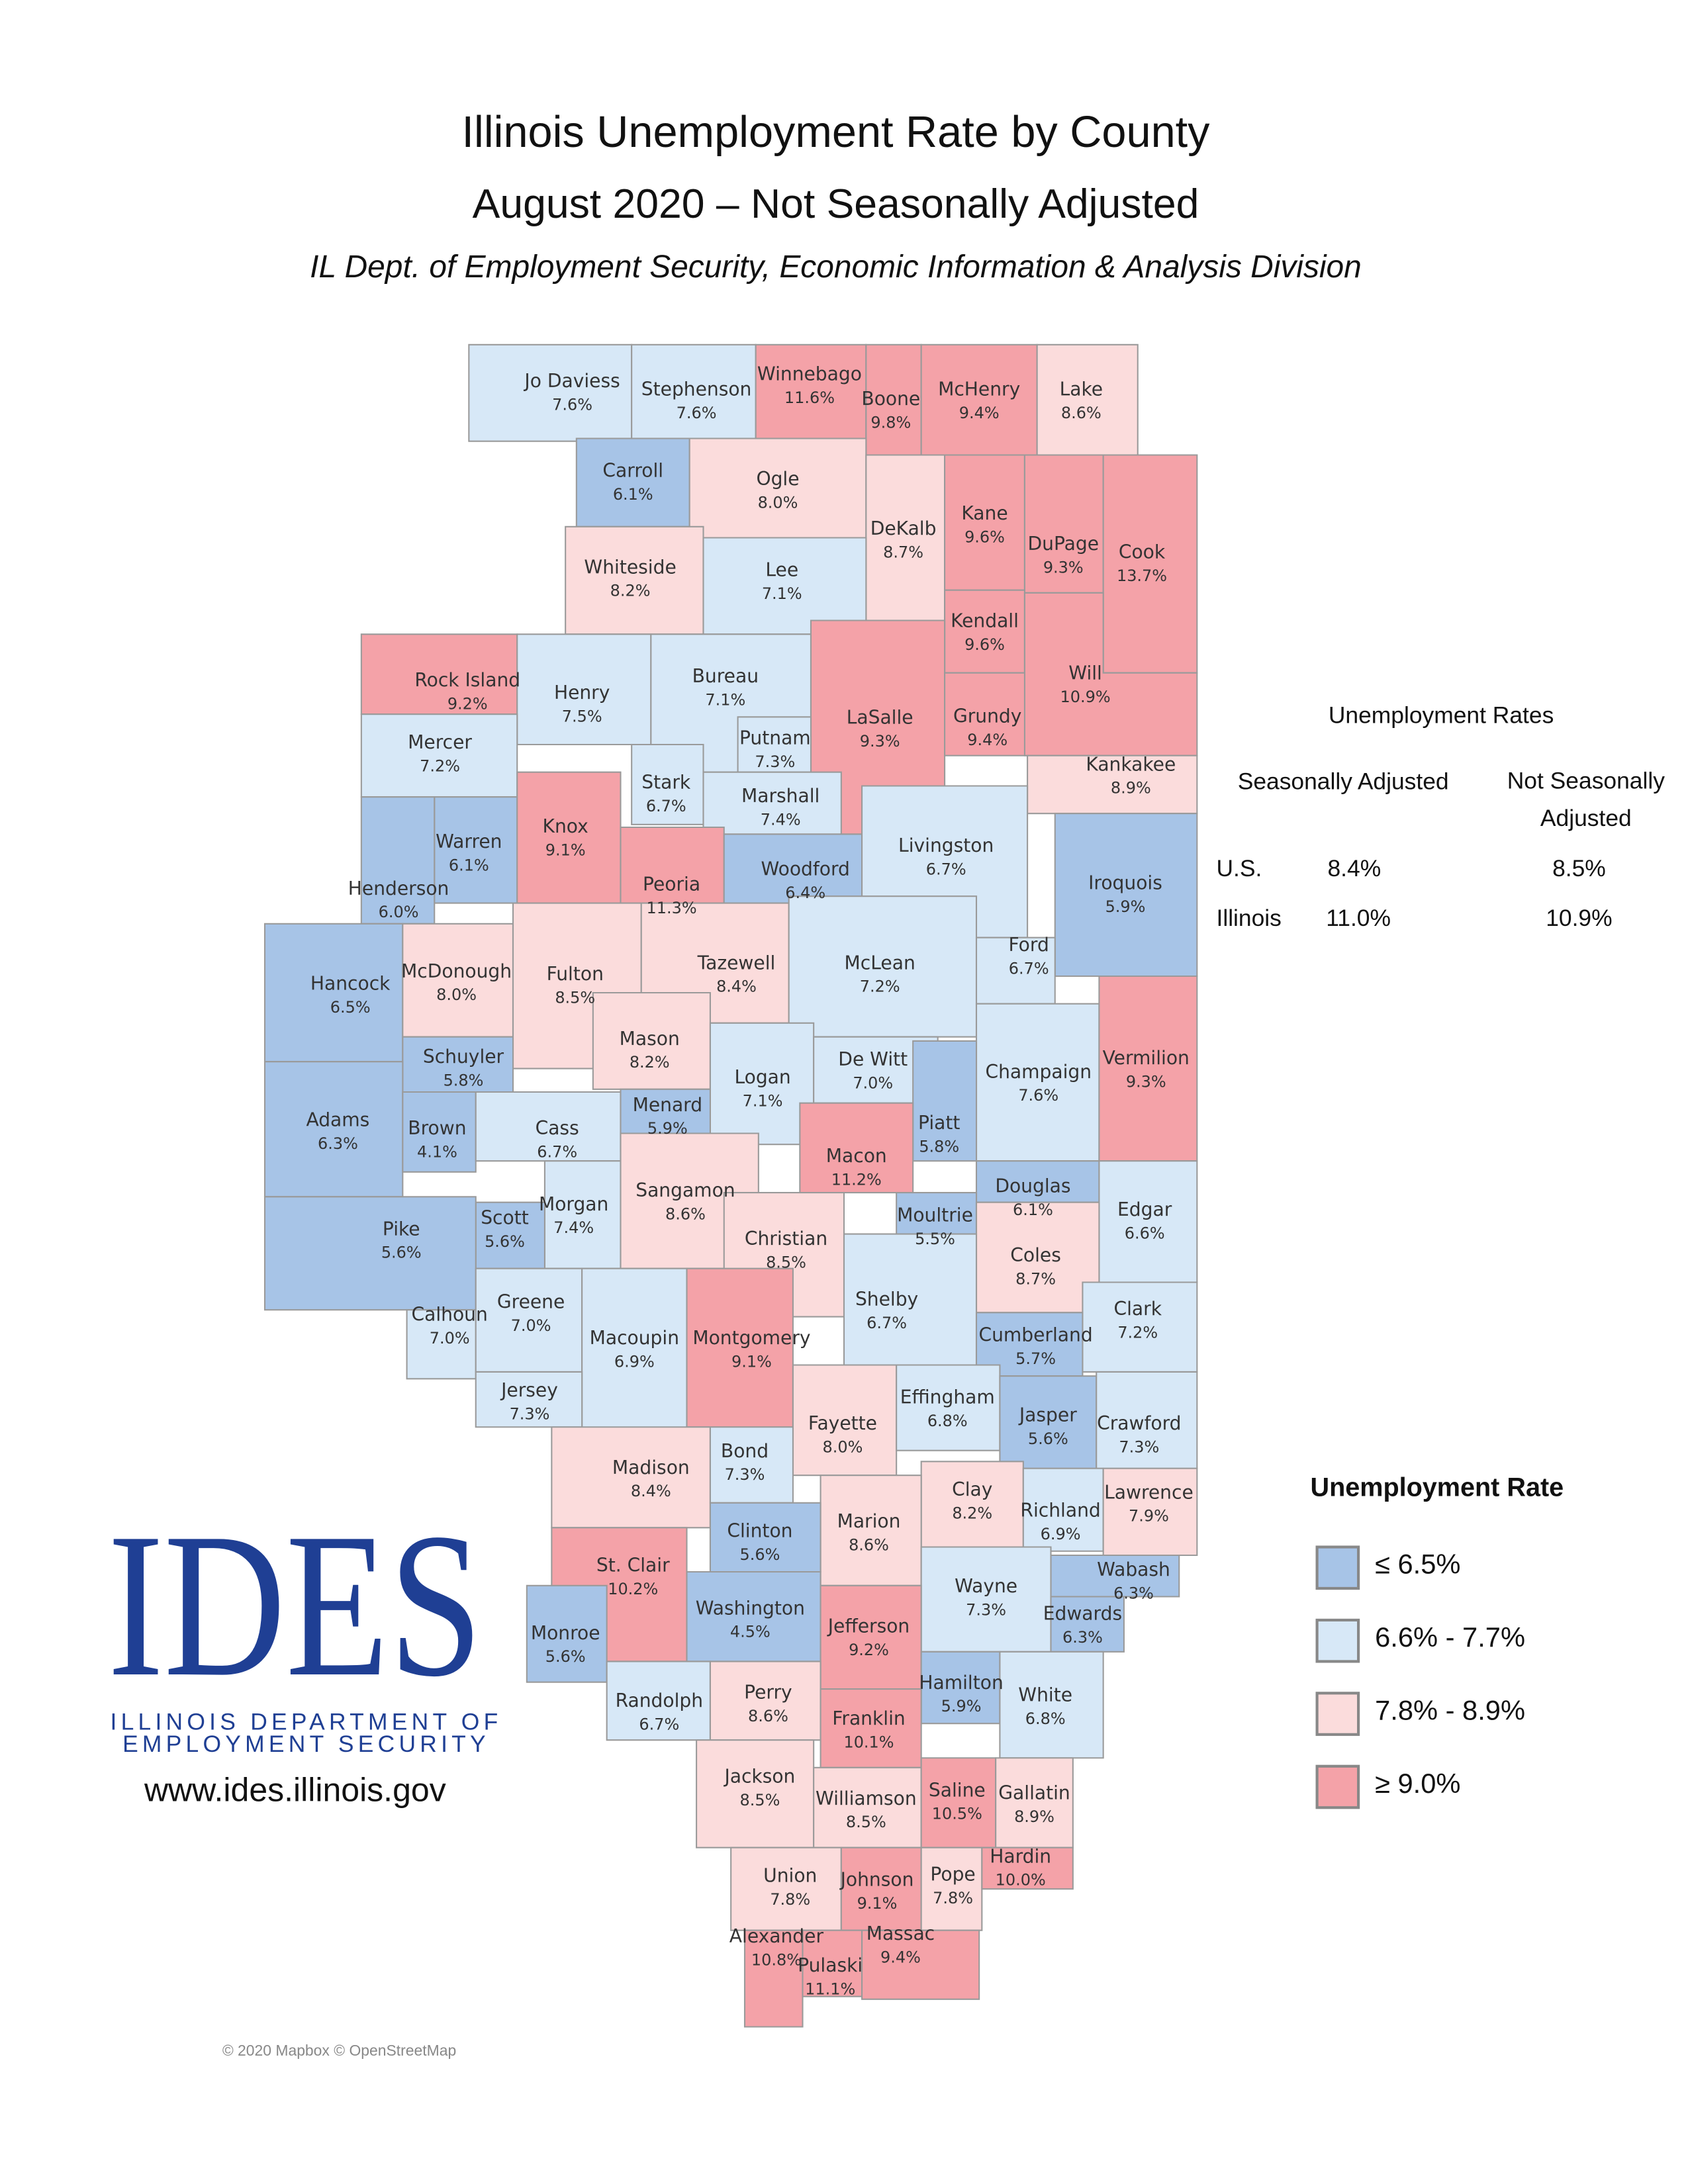  What do you see at coordinates (1149, 1492) in the screenshot?
I see `county-name: Lawrence` at bounding box center [1149, 1492].